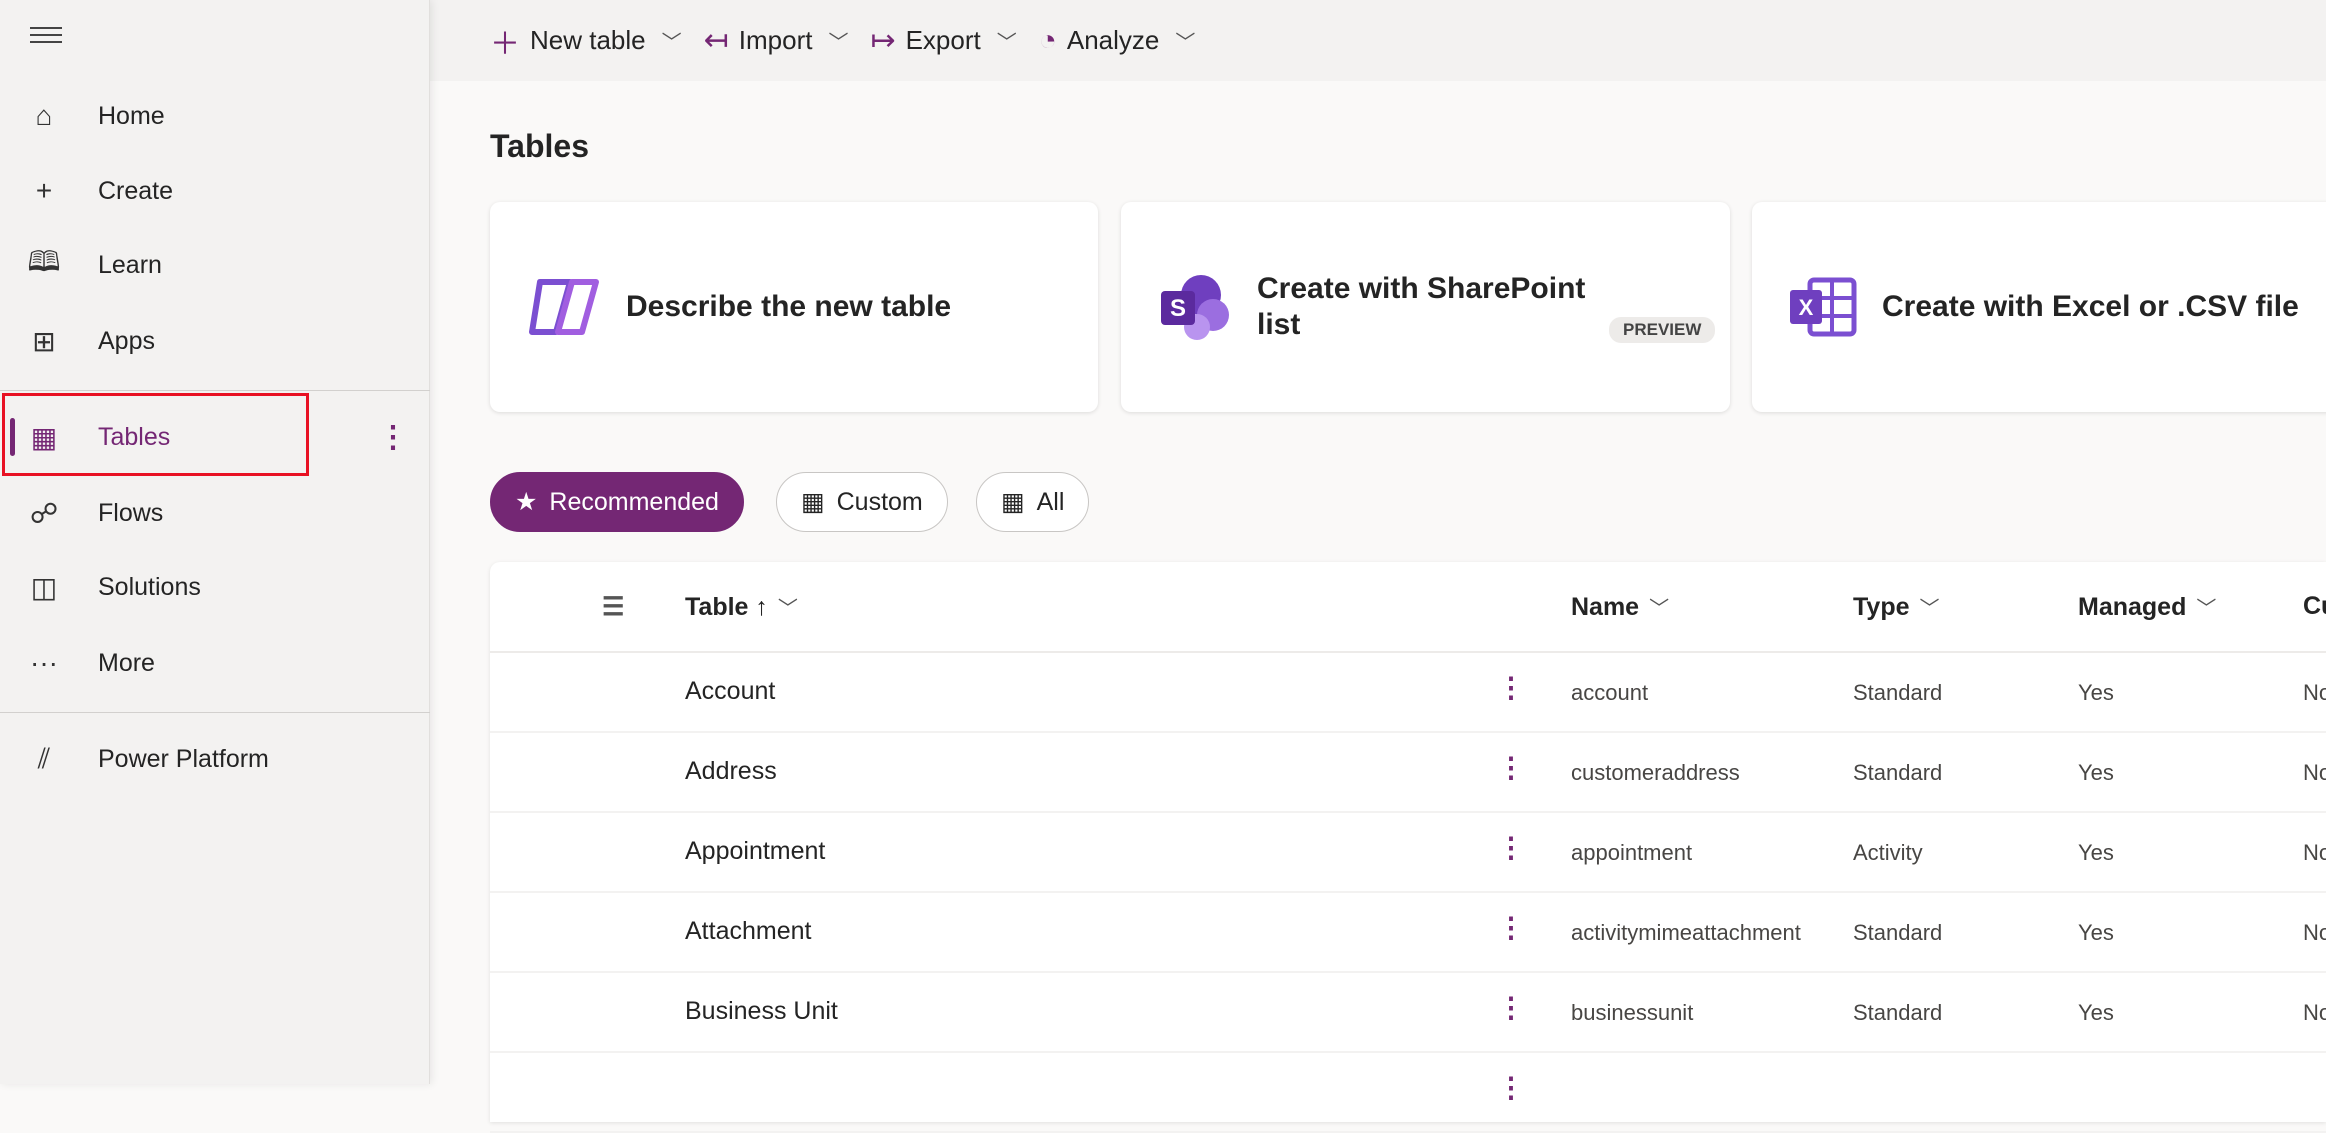  What do you see at coordinates (12, 437) in the screenshot?
I see `active-indicator` at bounding box center [12, 437].